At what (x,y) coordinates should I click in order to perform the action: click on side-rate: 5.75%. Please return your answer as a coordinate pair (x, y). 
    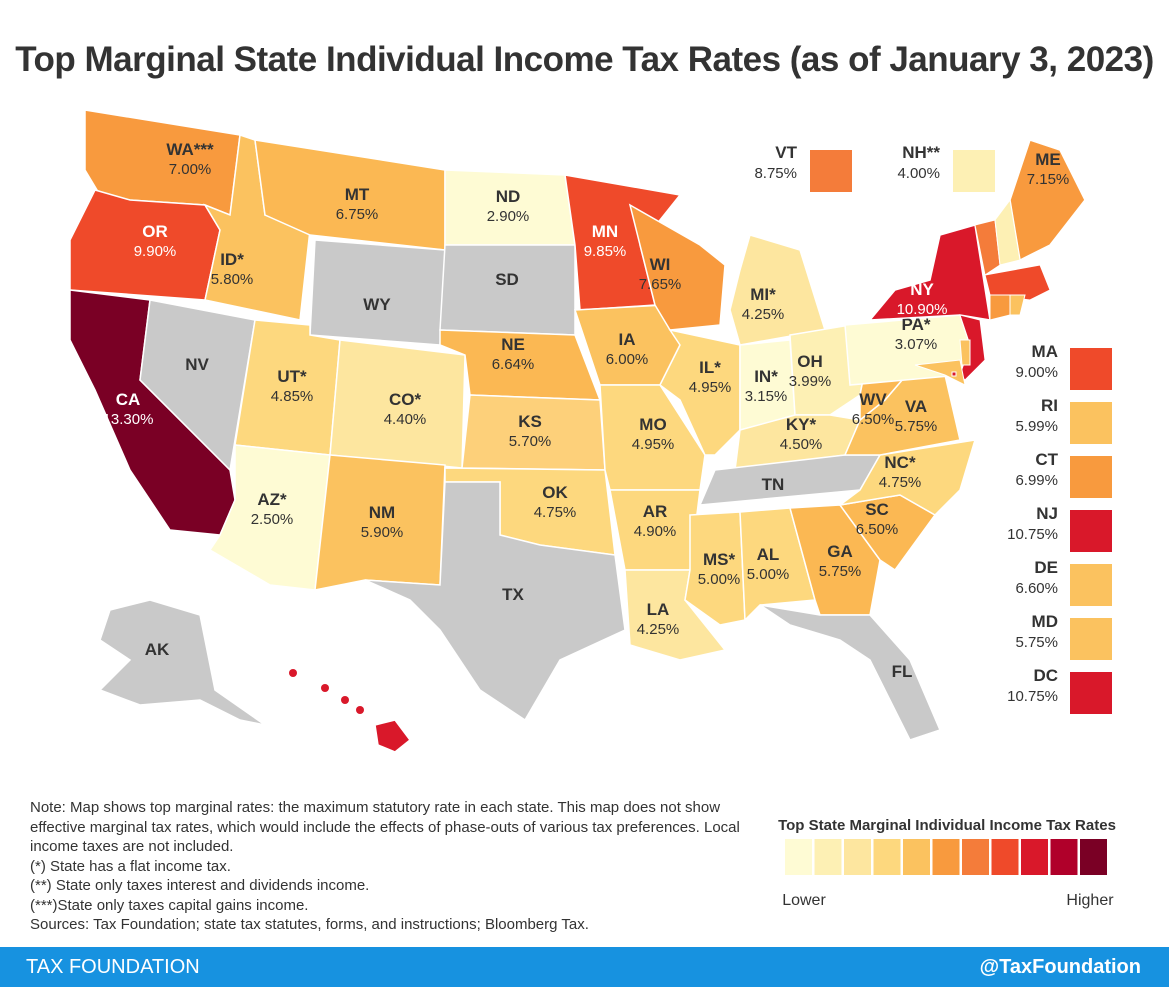
    Looking at the image, I should click on (1036, 642).